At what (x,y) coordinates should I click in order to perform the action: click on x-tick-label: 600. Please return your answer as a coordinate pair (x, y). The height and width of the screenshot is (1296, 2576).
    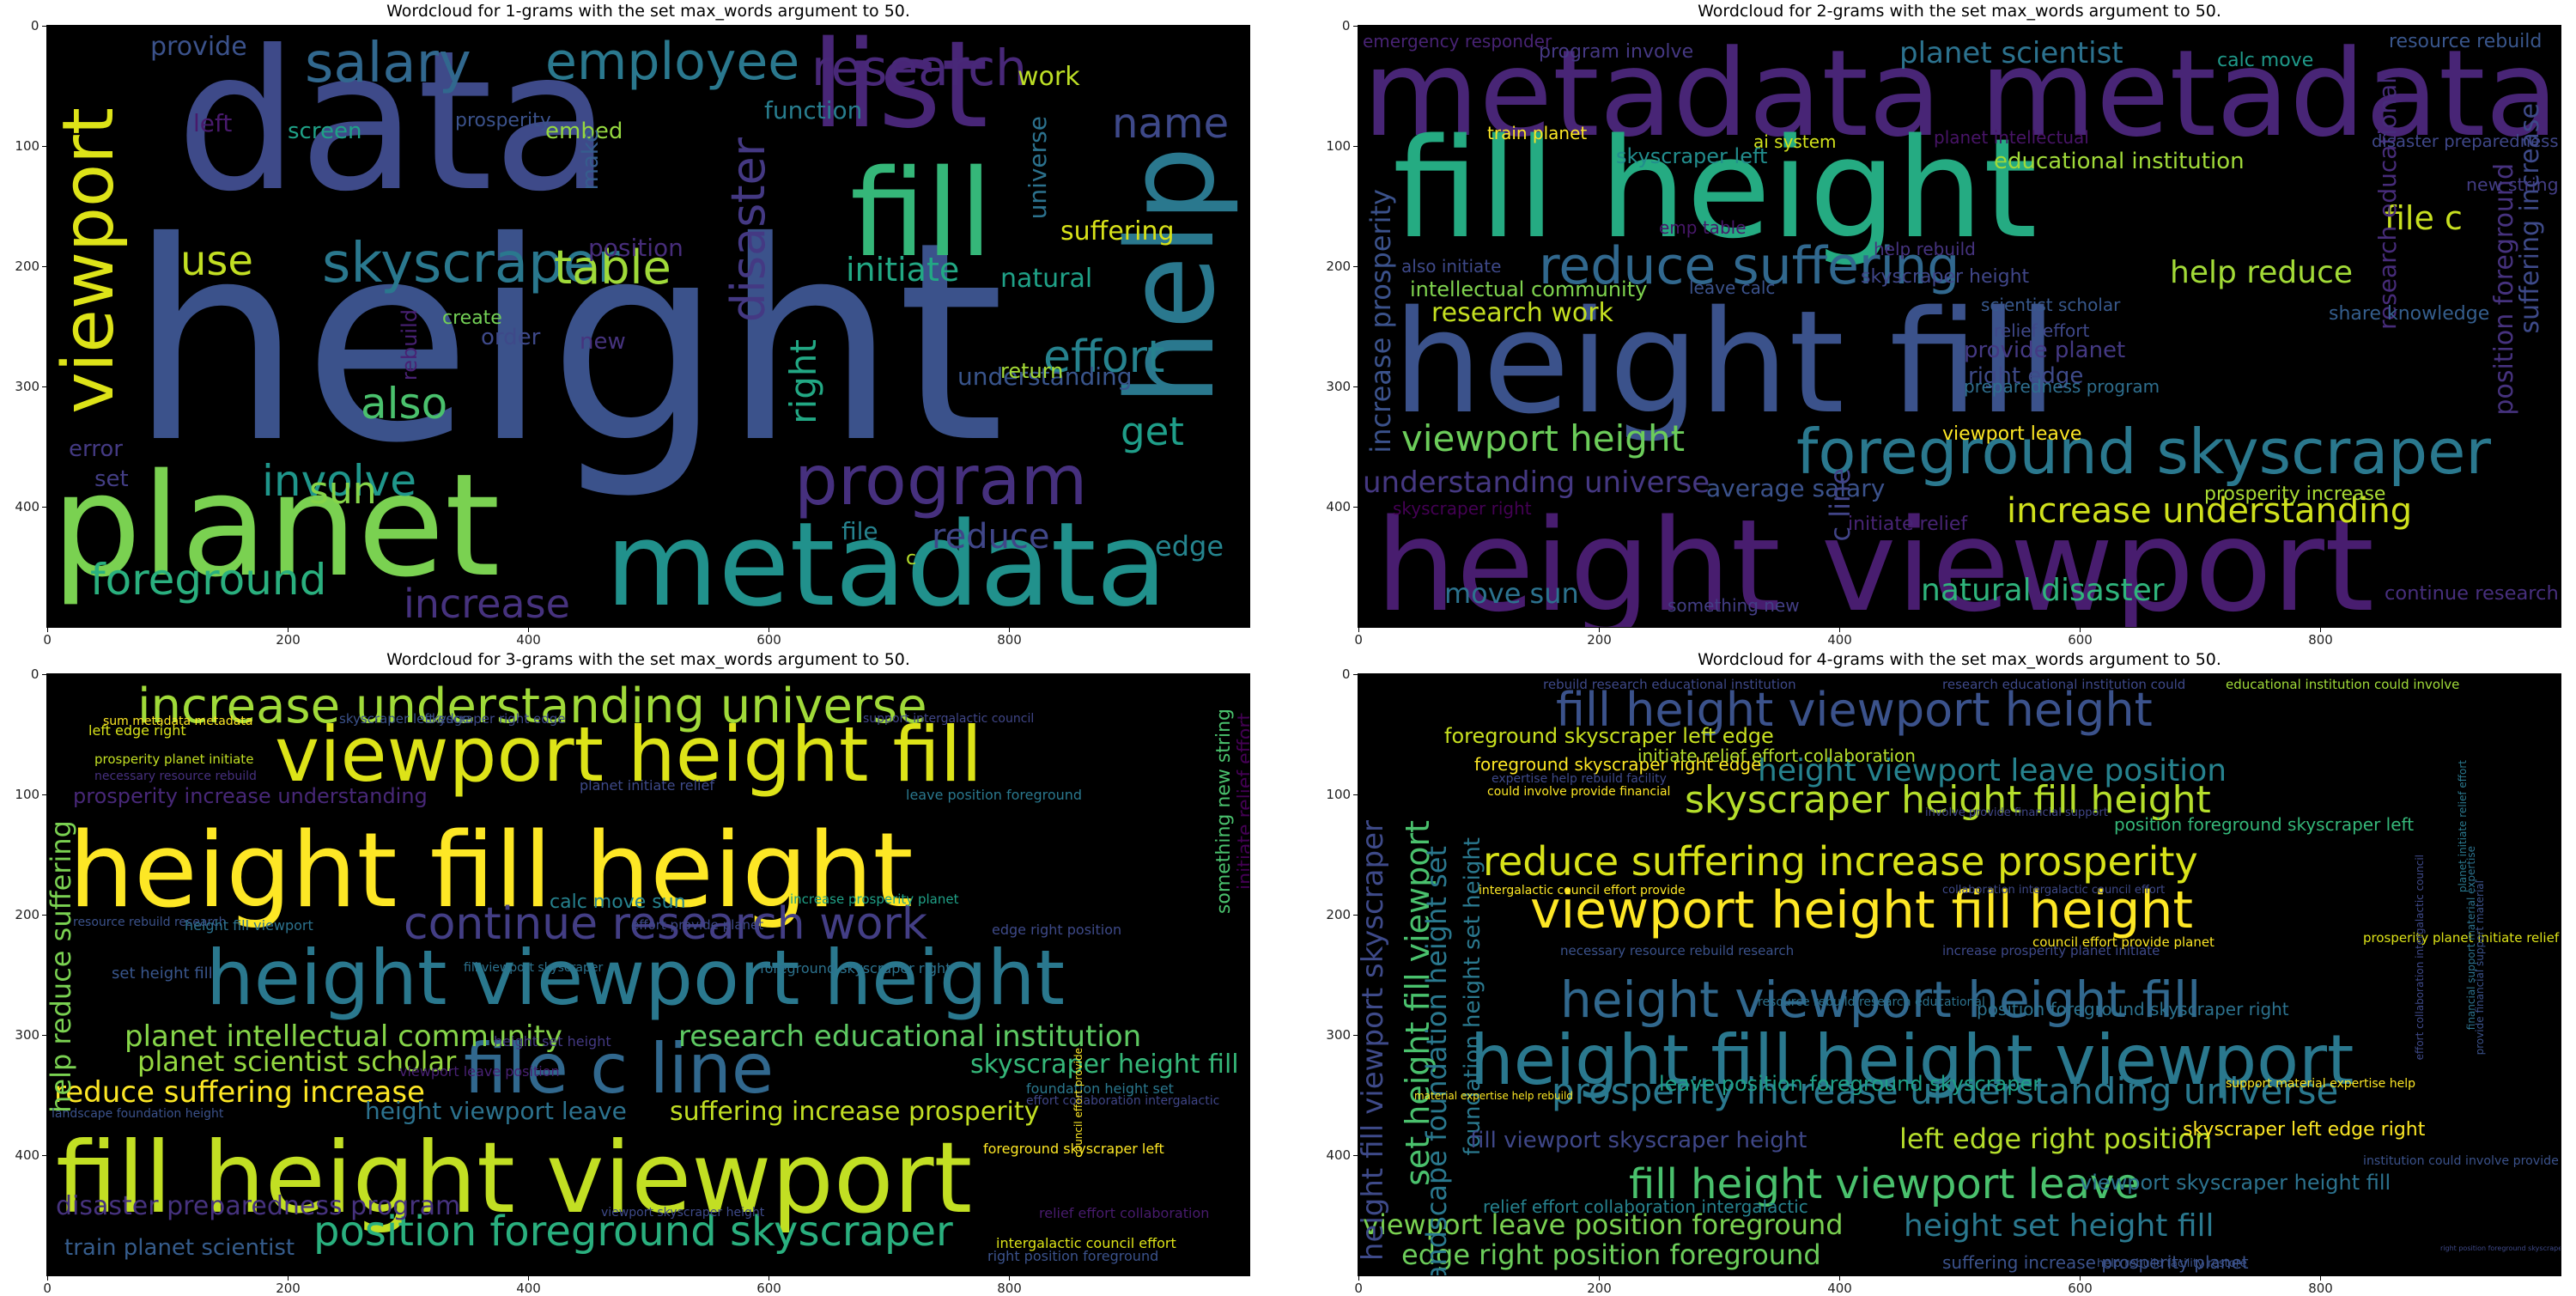
    Looking at the image, I should click on (768, 640).